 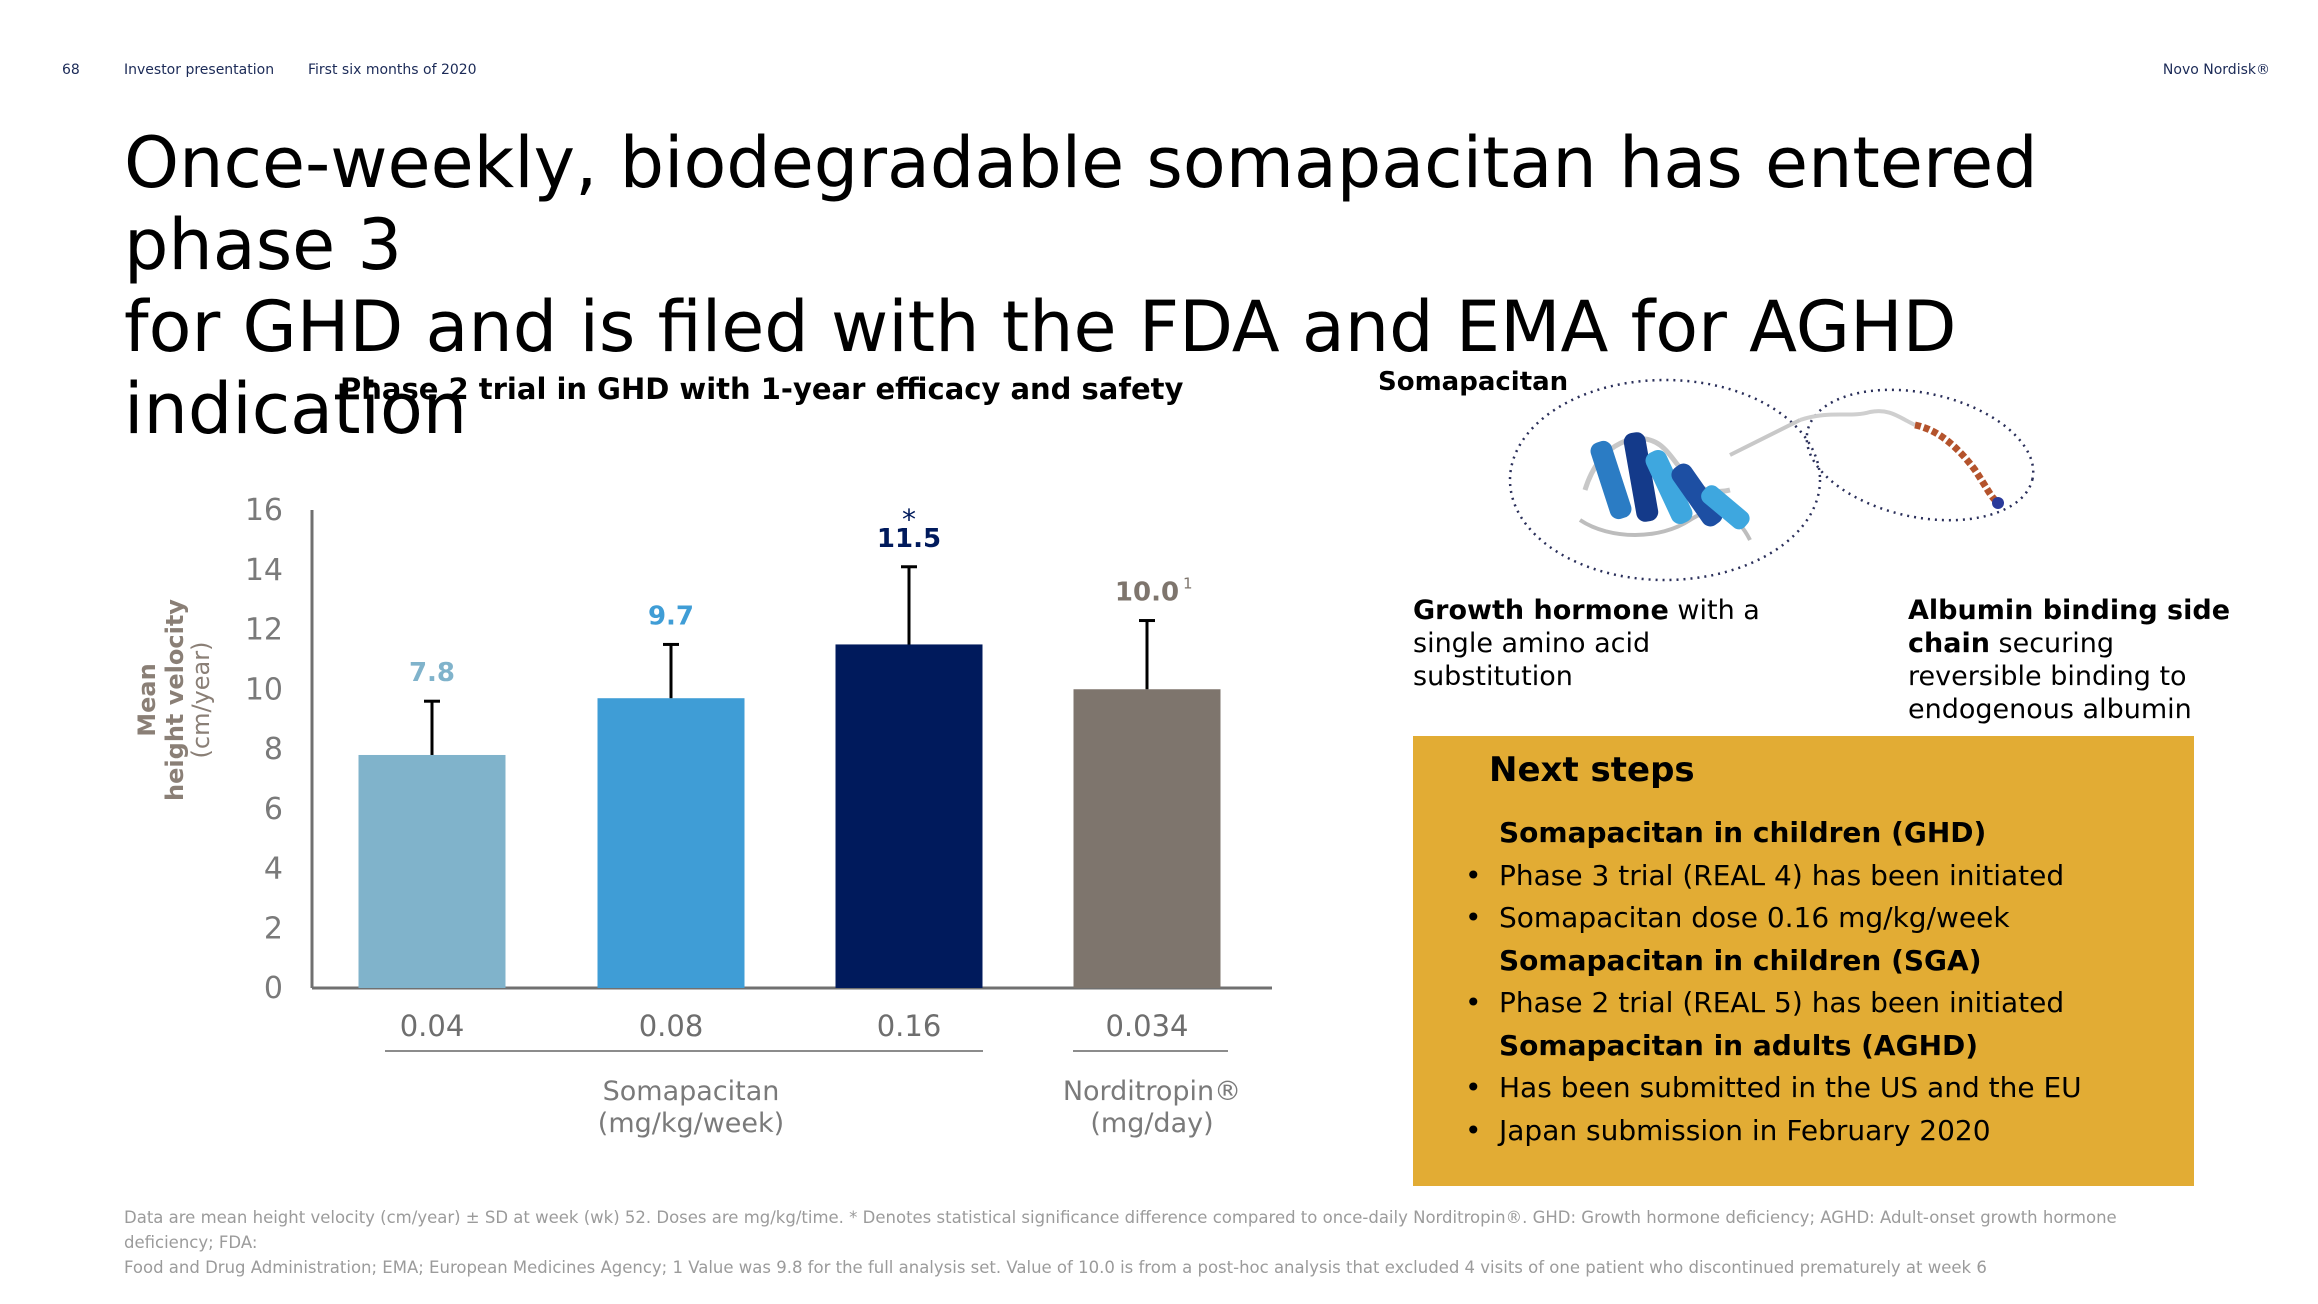 I want to click on value-label-superscript: 1, so click(x=1188, y=584).